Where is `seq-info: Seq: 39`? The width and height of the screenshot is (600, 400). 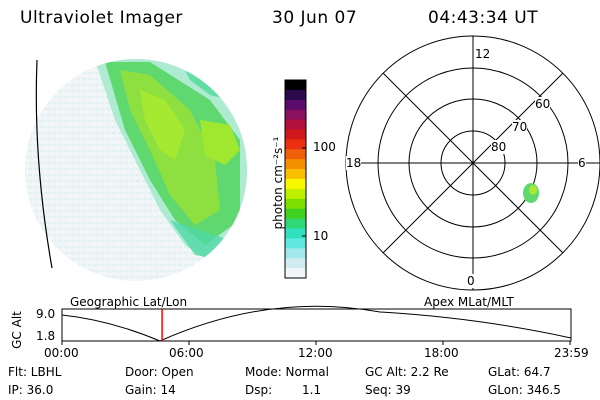 seq-info: Seq: 39 is located at coordinates (388, 390).